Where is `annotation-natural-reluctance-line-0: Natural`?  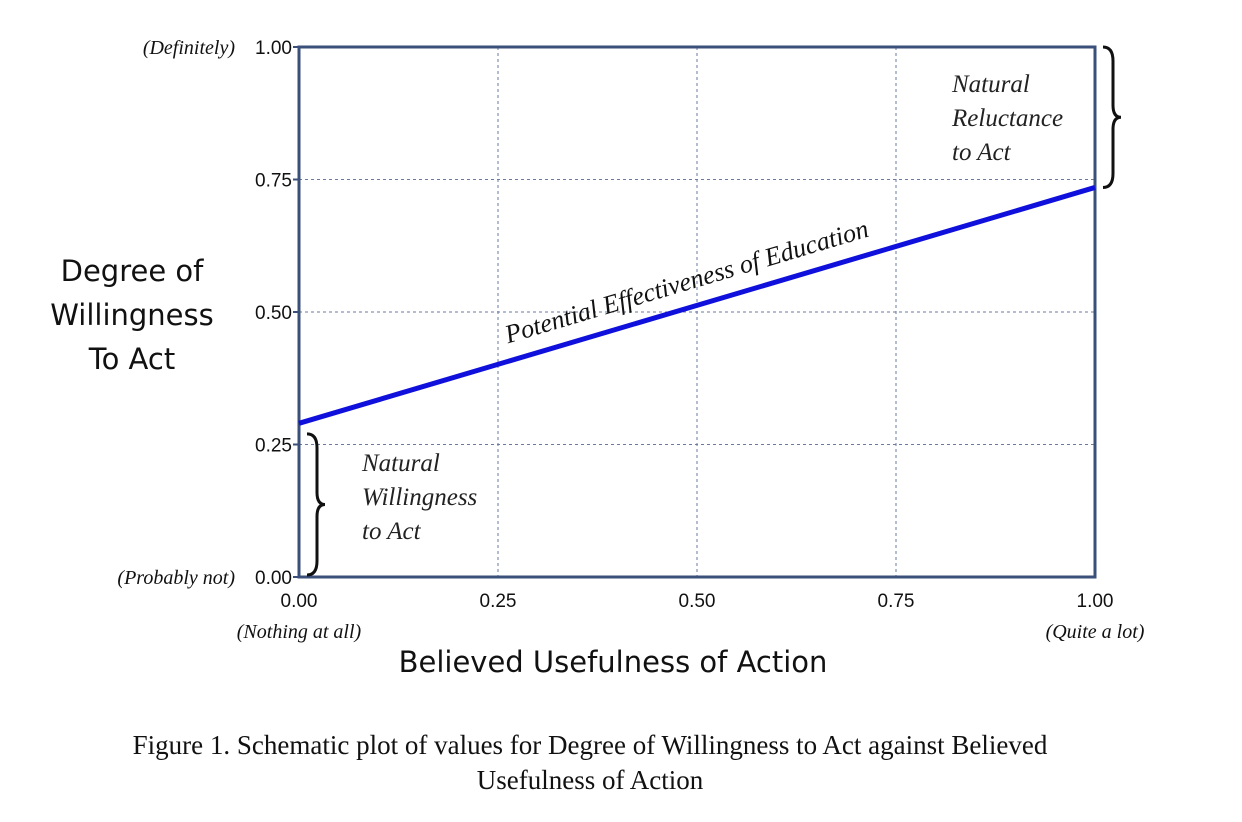
annotation-natural-reluctance-line-0: Natural is located at coordinates (990, 84).